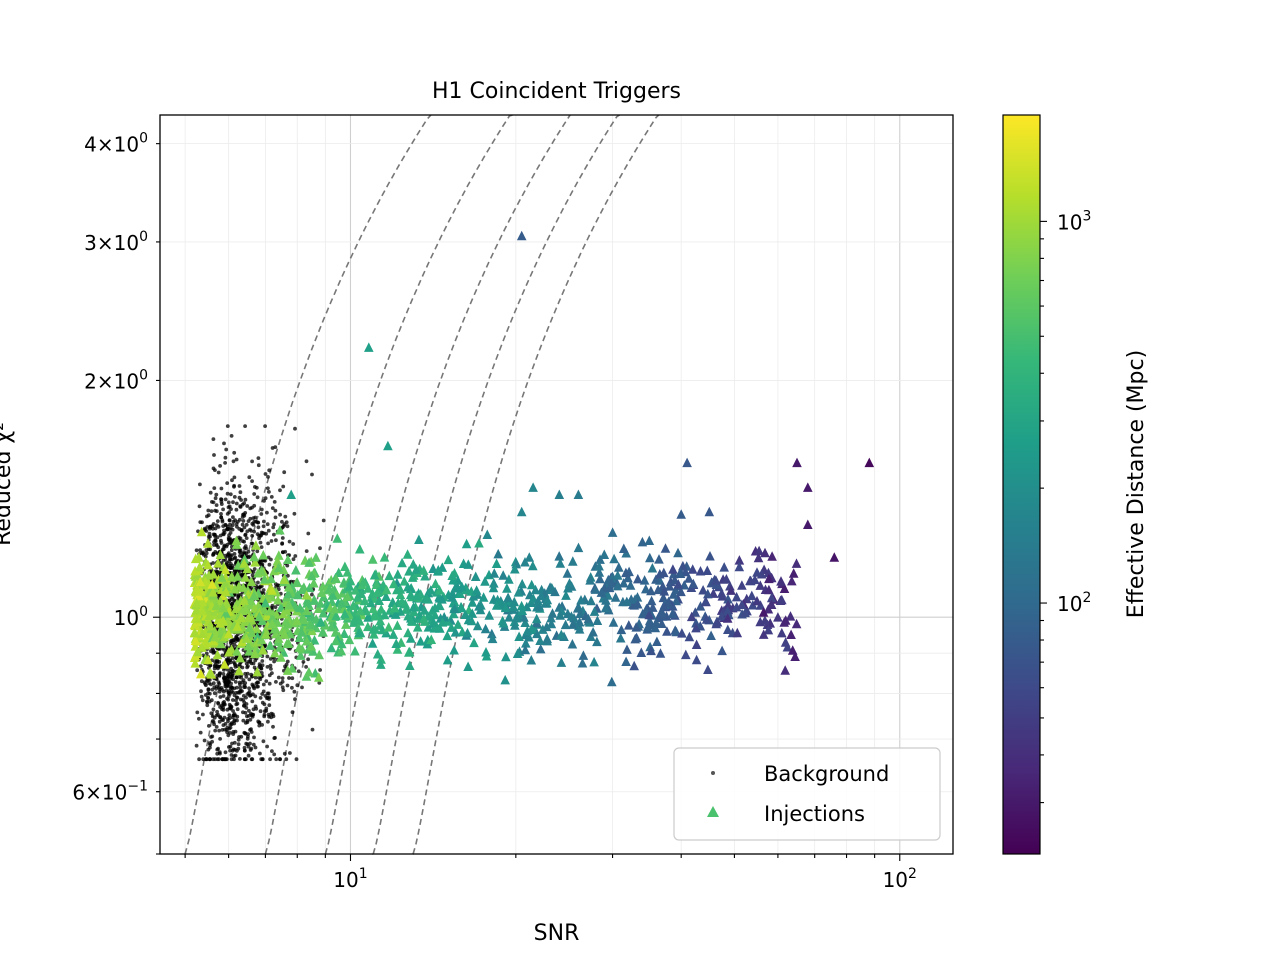 This screenshot has height=960, width=1280. I want to click on chart-title: H1 Coincident Triggers, so click(556, 91).